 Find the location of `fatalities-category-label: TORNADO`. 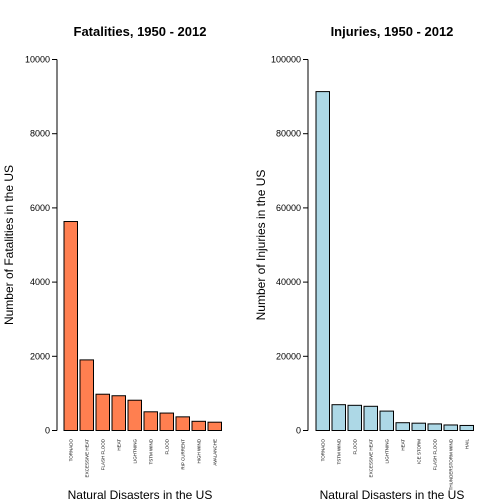

fatalities-category-label: TORNADO is located at coordinates (70, 450).